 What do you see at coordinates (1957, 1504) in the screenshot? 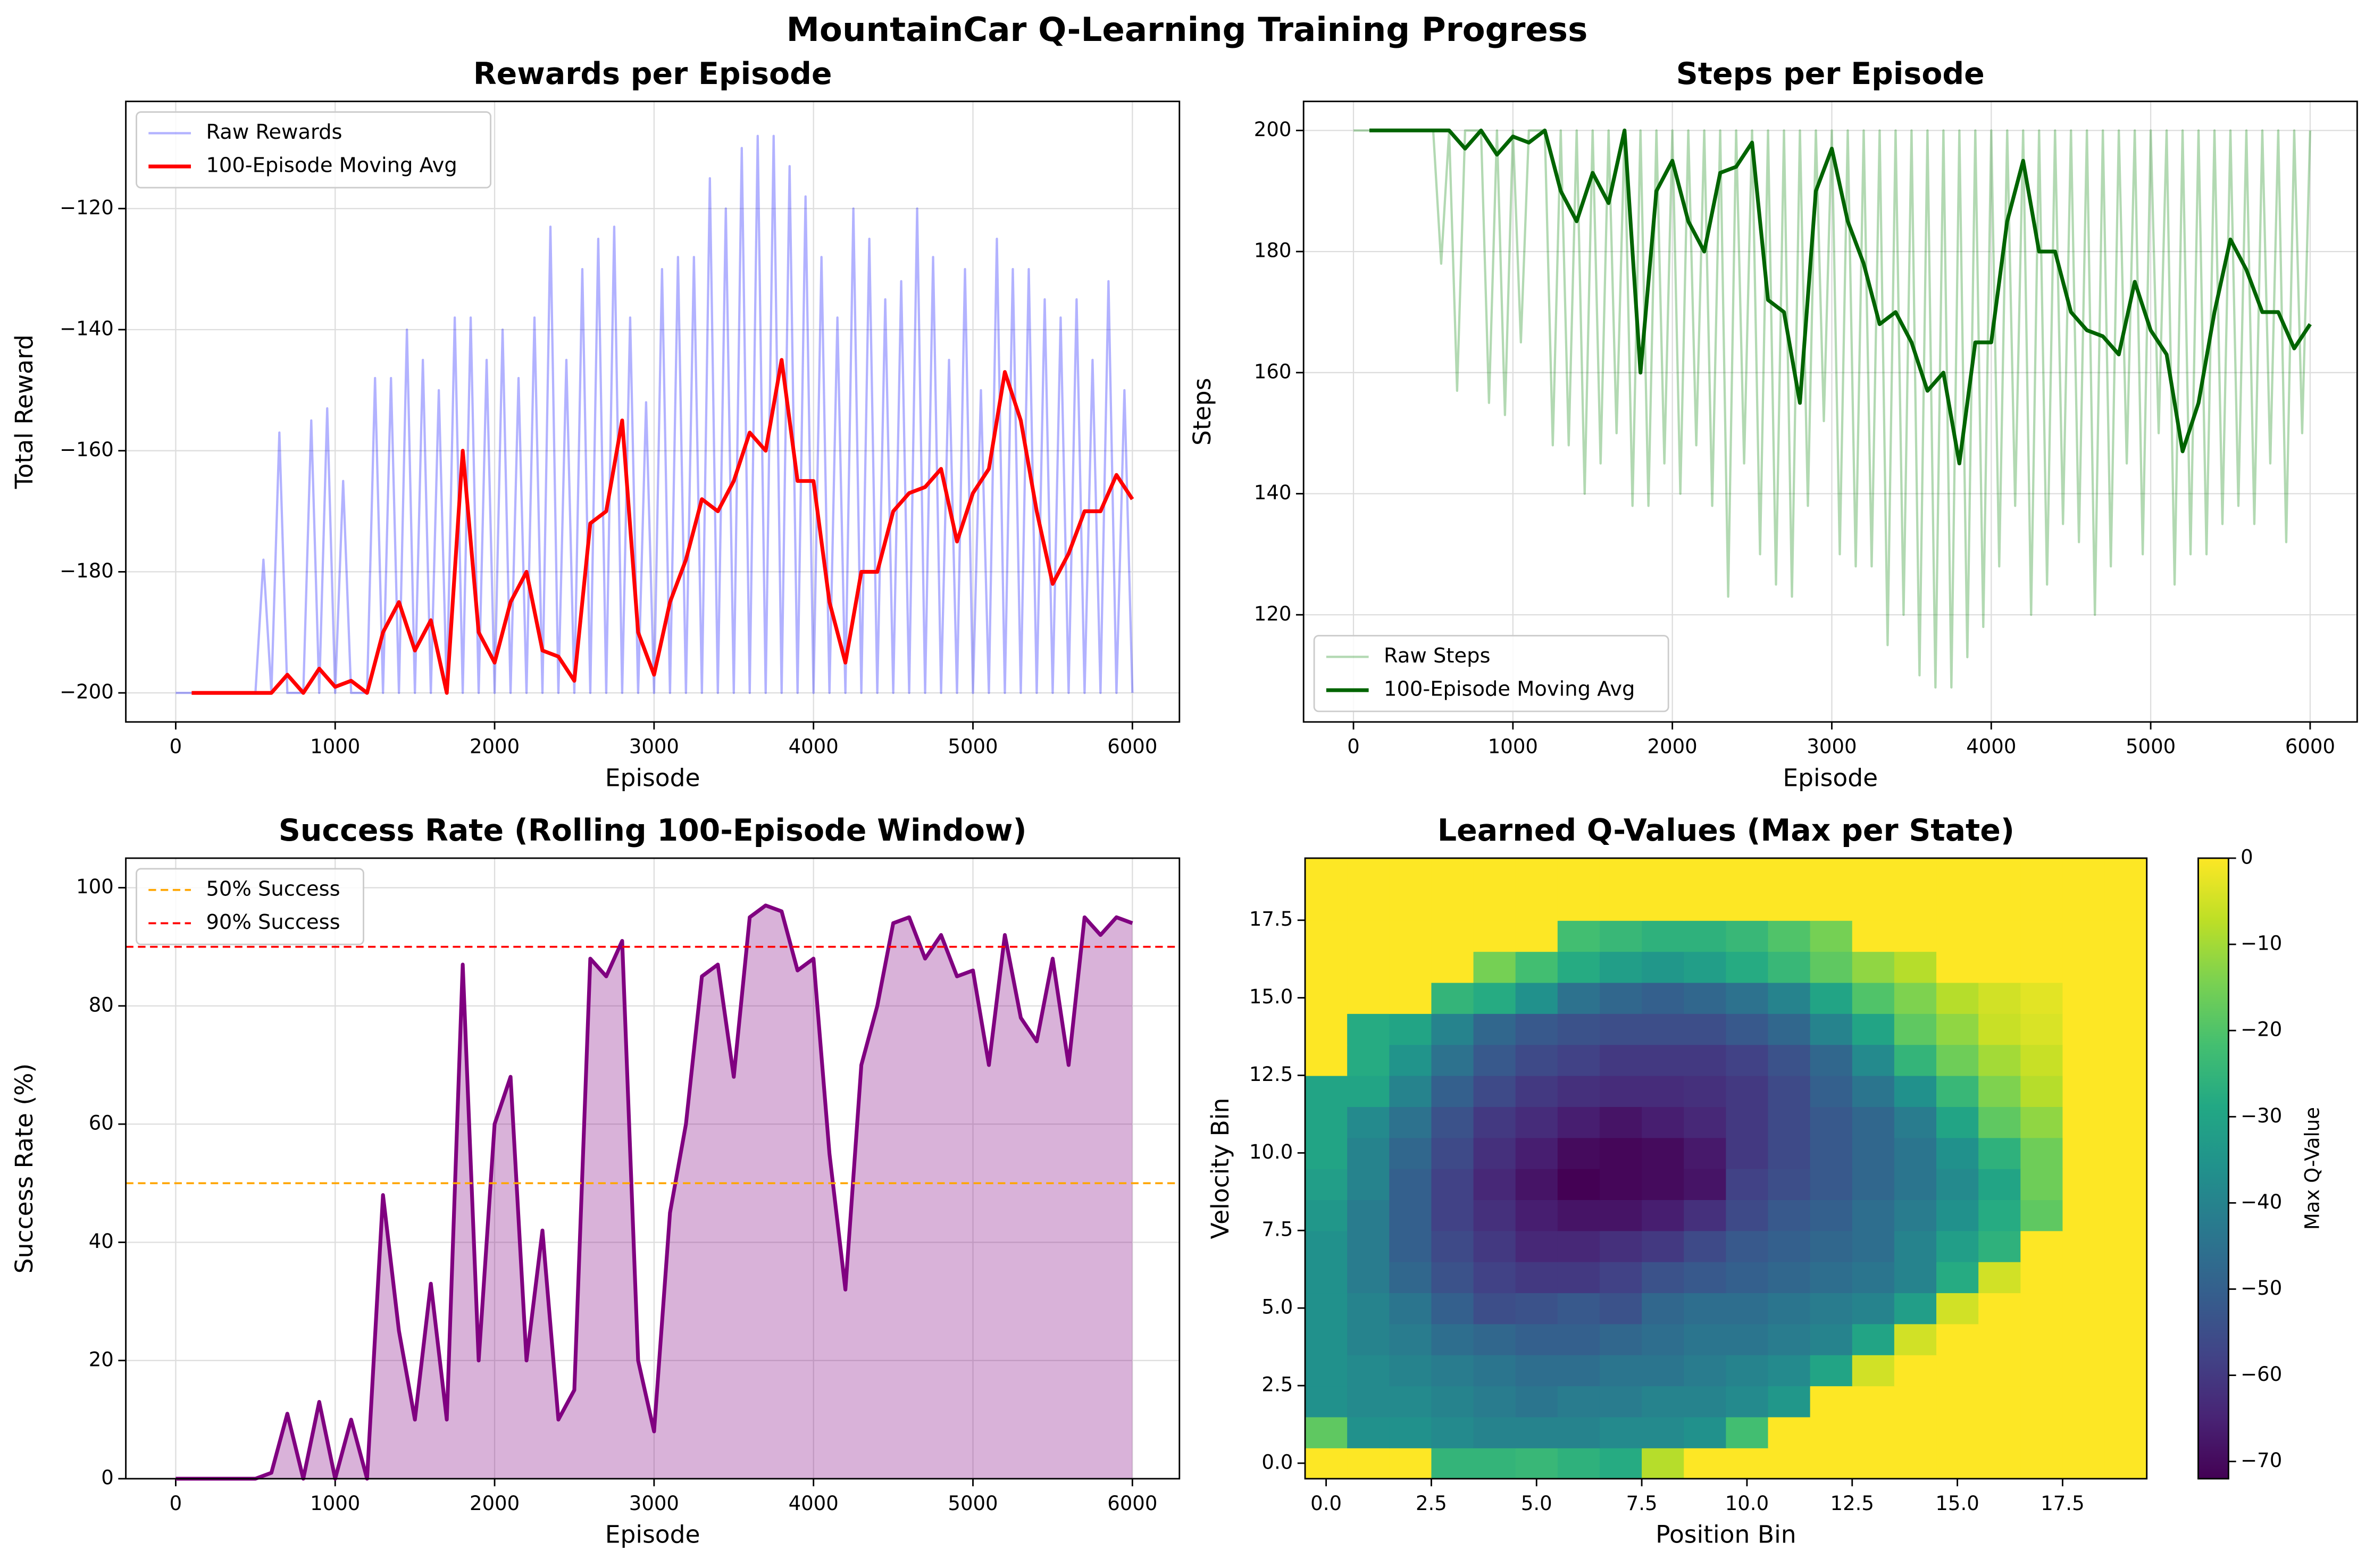
I see `x-tick-label: 15.0` at bounding box center [1957, 1504].